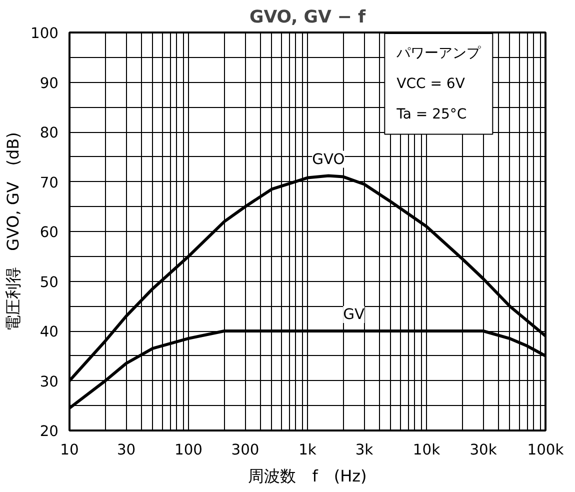 The image size is (575, 492). What do you see at coordinates (431, 84) in the screenshot?
I see `annotation: VCC = 6V` at bounding box center [431, 84].